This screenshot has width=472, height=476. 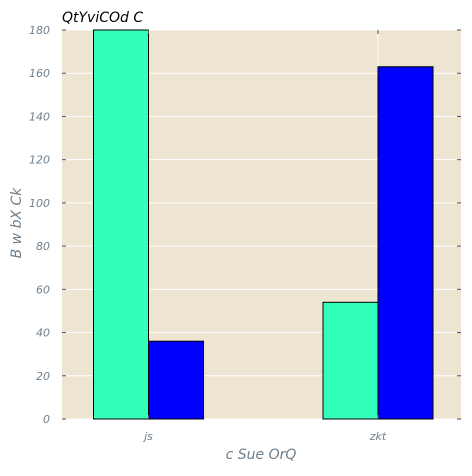 I want to click on y-tick-label: 80, so click(x=43, y=246).